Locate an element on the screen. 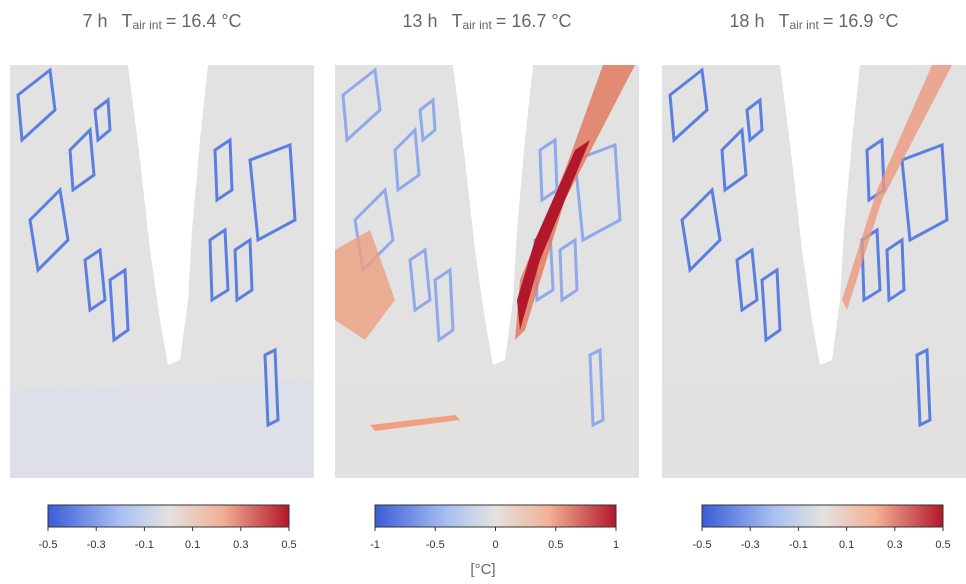 This screenshot has width=966, height=584. colorbar-unit: [°C] is located at coordinates (482, 569).